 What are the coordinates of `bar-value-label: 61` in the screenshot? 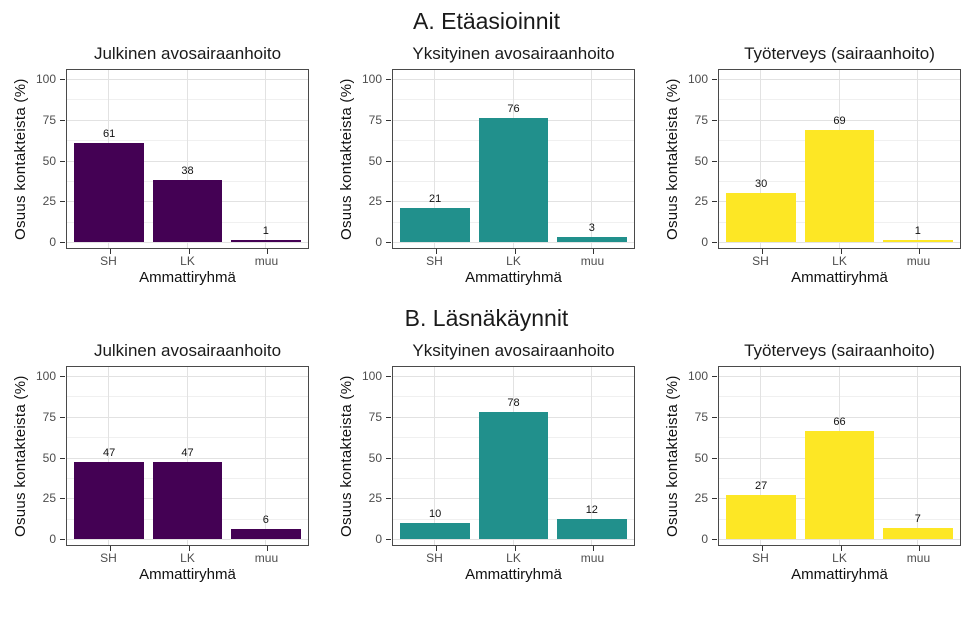 It's located at (109, 133).